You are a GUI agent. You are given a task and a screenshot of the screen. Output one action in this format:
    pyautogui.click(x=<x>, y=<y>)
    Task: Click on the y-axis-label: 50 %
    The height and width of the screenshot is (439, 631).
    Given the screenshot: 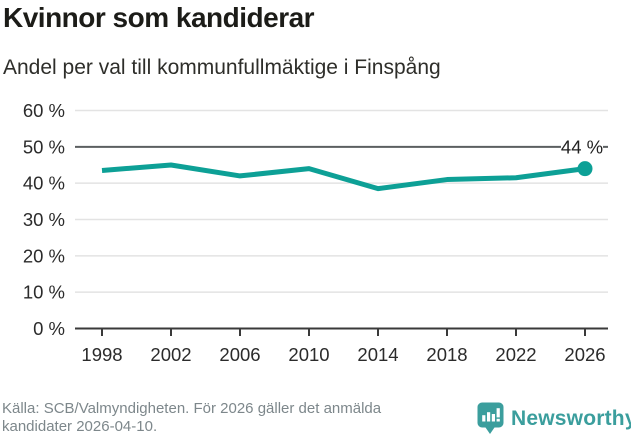 What is the action you would take?
    pyautogui.click(x=44, y=146)
    